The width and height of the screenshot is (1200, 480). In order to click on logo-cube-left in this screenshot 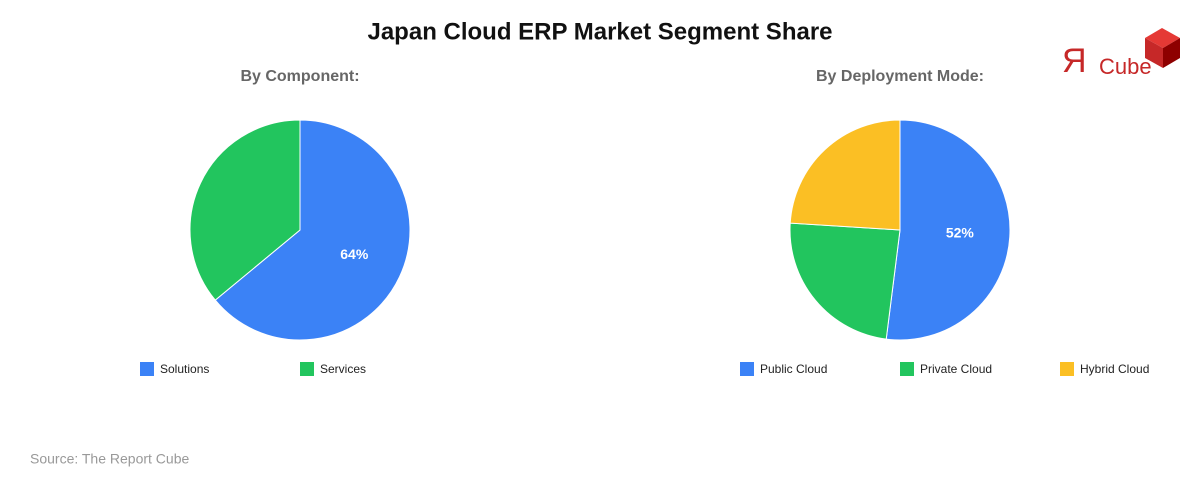, I will do `click(1154, 53)`.